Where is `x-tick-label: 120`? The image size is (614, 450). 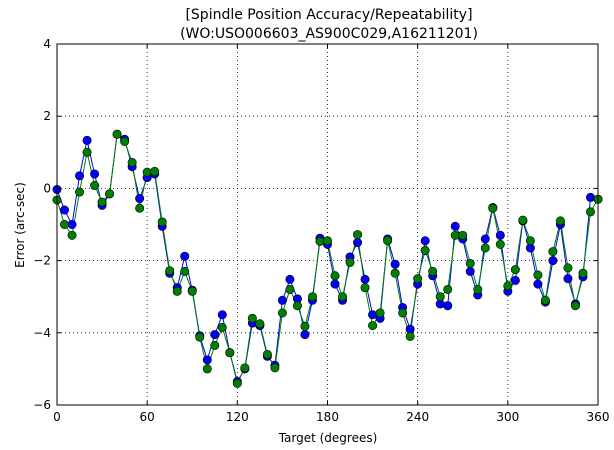
x-tick-label: 120 is located at coordinates (237, 417).